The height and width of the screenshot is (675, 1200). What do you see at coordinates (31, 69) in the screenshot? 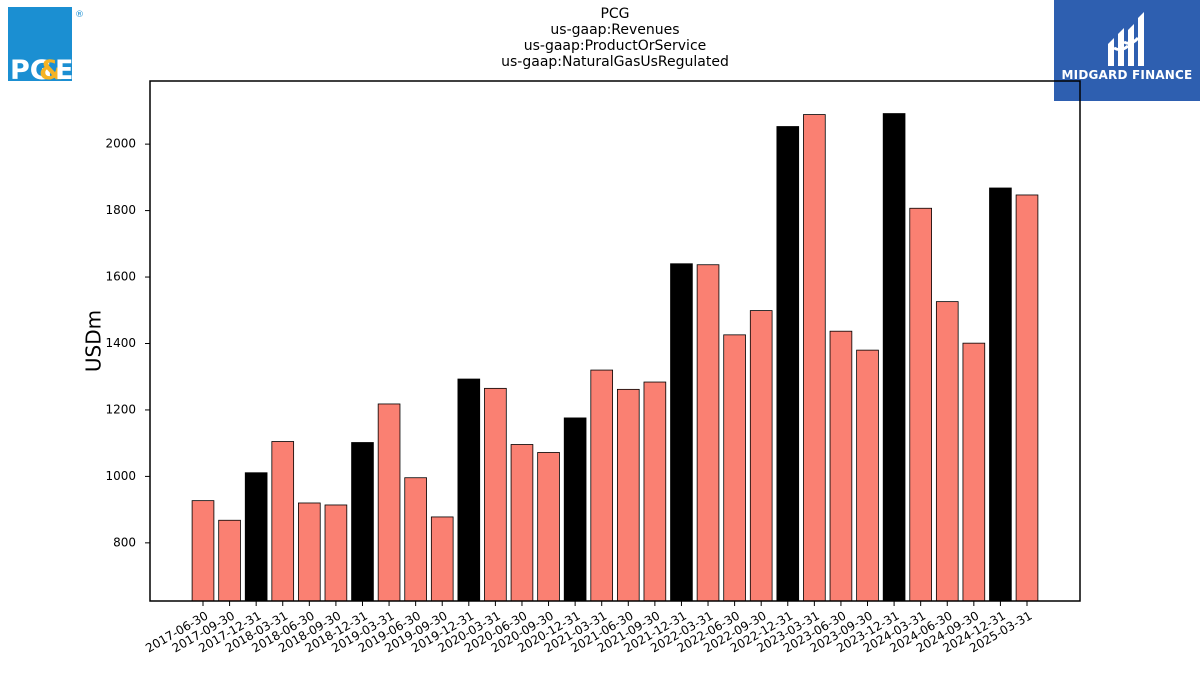
I see `pge-logo-pg: PG` at bounding box center [31, 69].